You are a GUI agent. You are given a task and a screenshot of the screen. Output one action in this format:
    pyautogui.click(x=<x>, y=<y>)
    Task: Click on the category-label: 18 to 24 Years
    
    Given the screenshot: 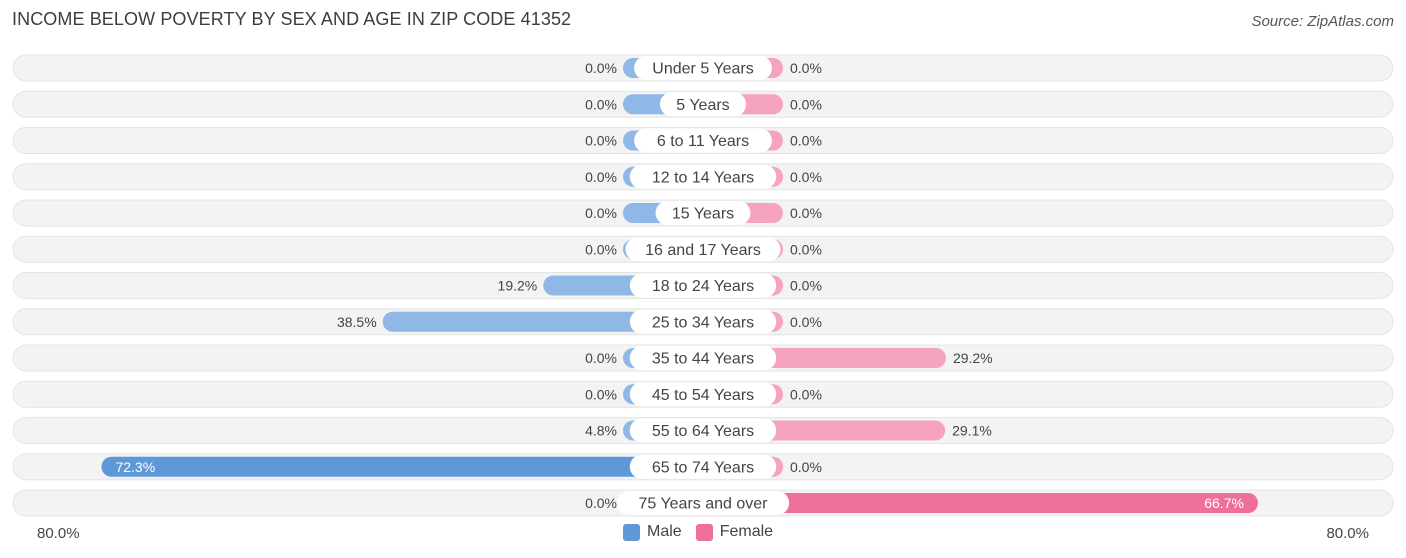 What is the action you would take?
    pyautogui.click(x=703, y=286)
    